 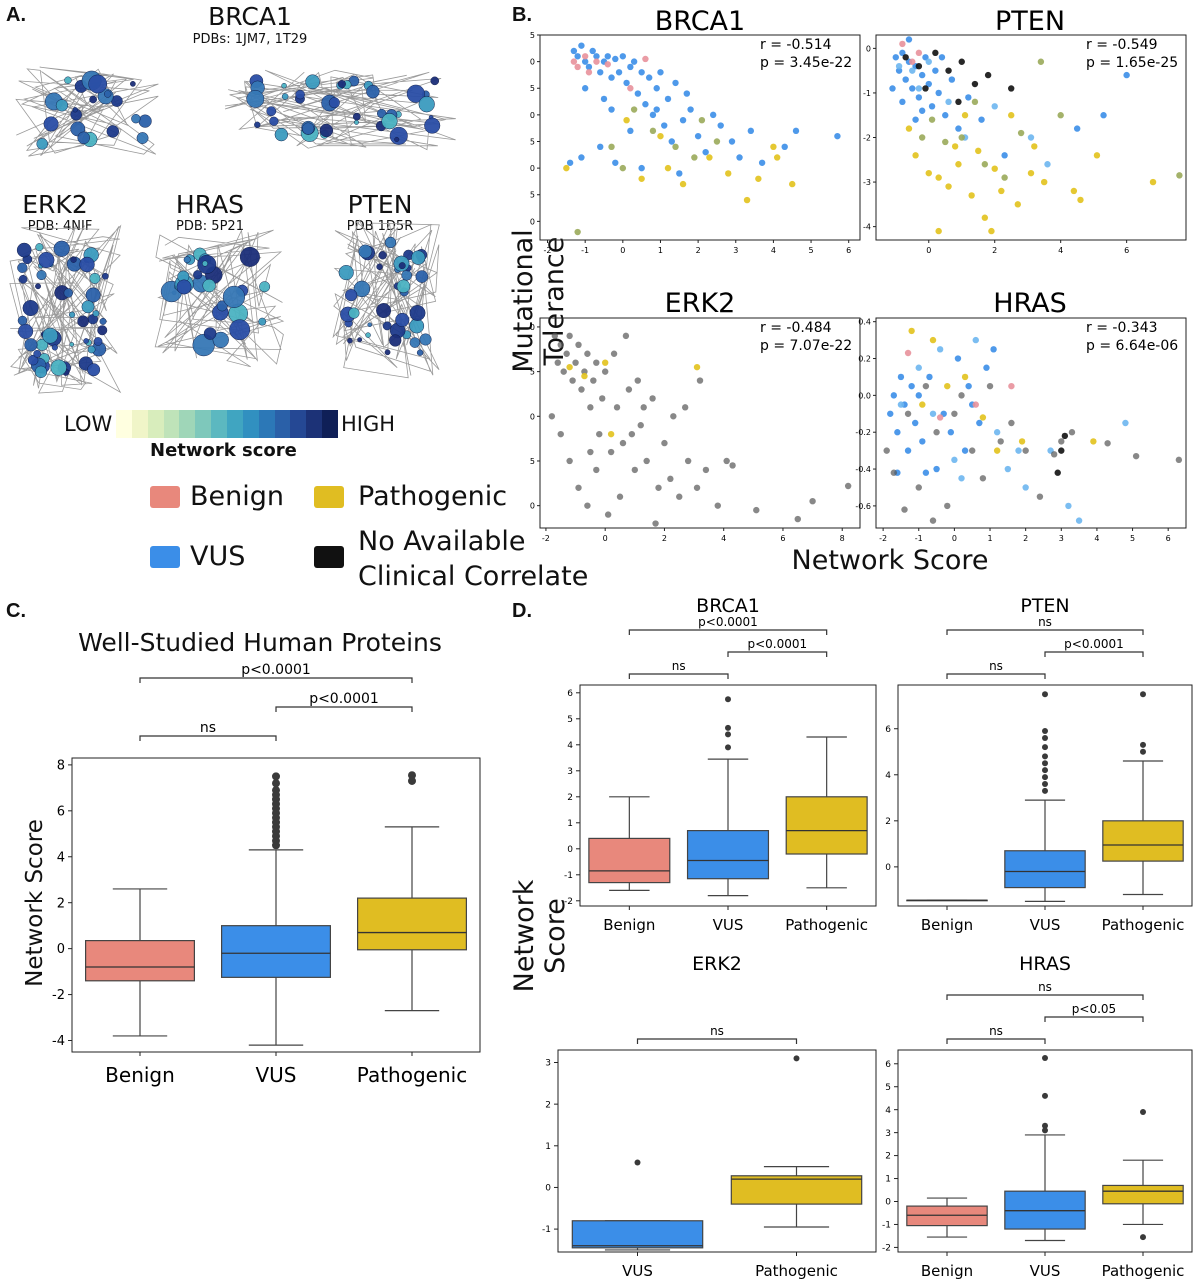 I want to click on b-brca1-point-benign_scatter, so click(x=645, y=59).